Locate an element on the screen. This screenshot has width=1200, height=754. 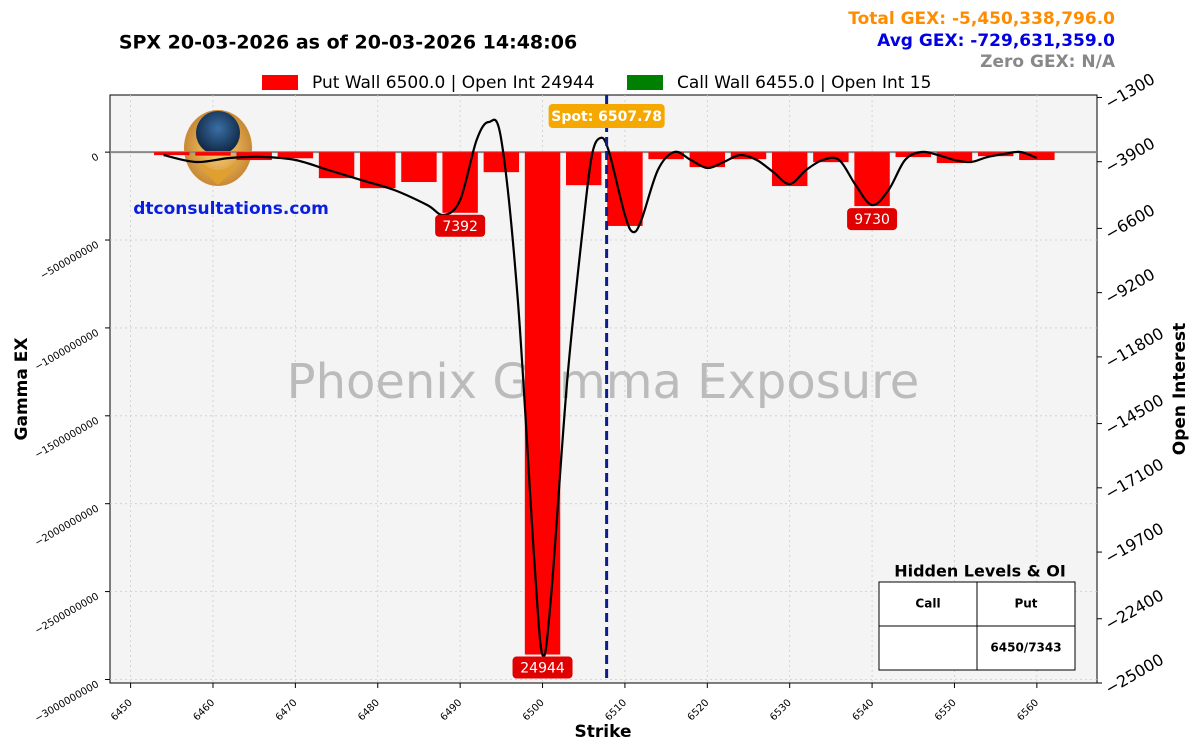
chart-title: SPX 20-03-2026 as of 20-03-2026 14:48:06 is located at coordinates (348, 43).